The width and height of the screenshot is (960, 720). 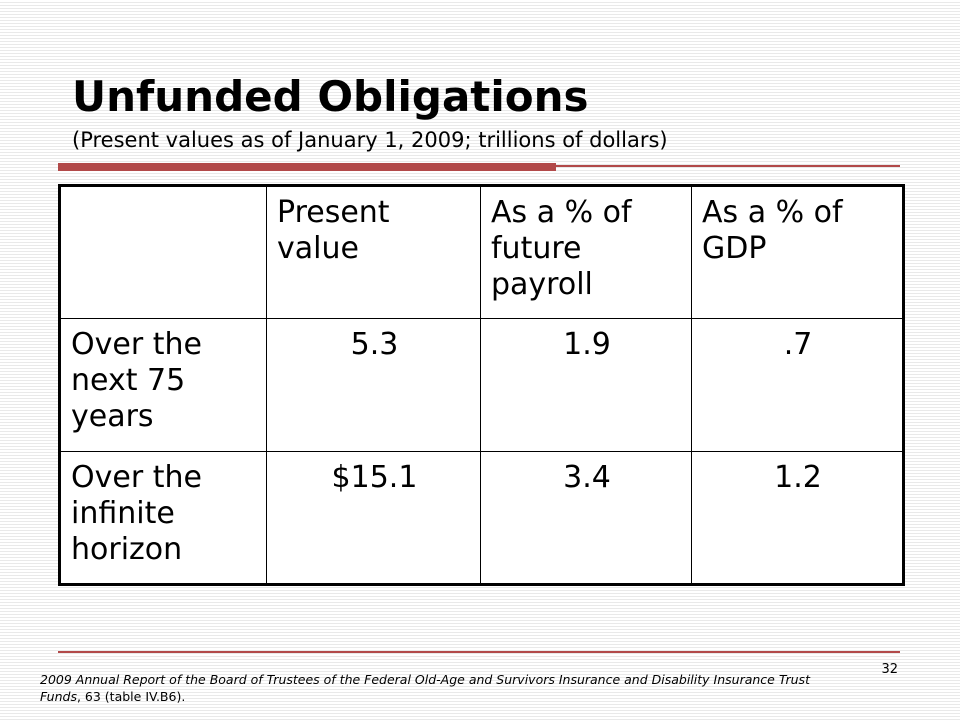 What do you see at coordinates (373, 518) in the screenshot?
I see `cell-present-value: $15.1` at bounding box center [373, 518].